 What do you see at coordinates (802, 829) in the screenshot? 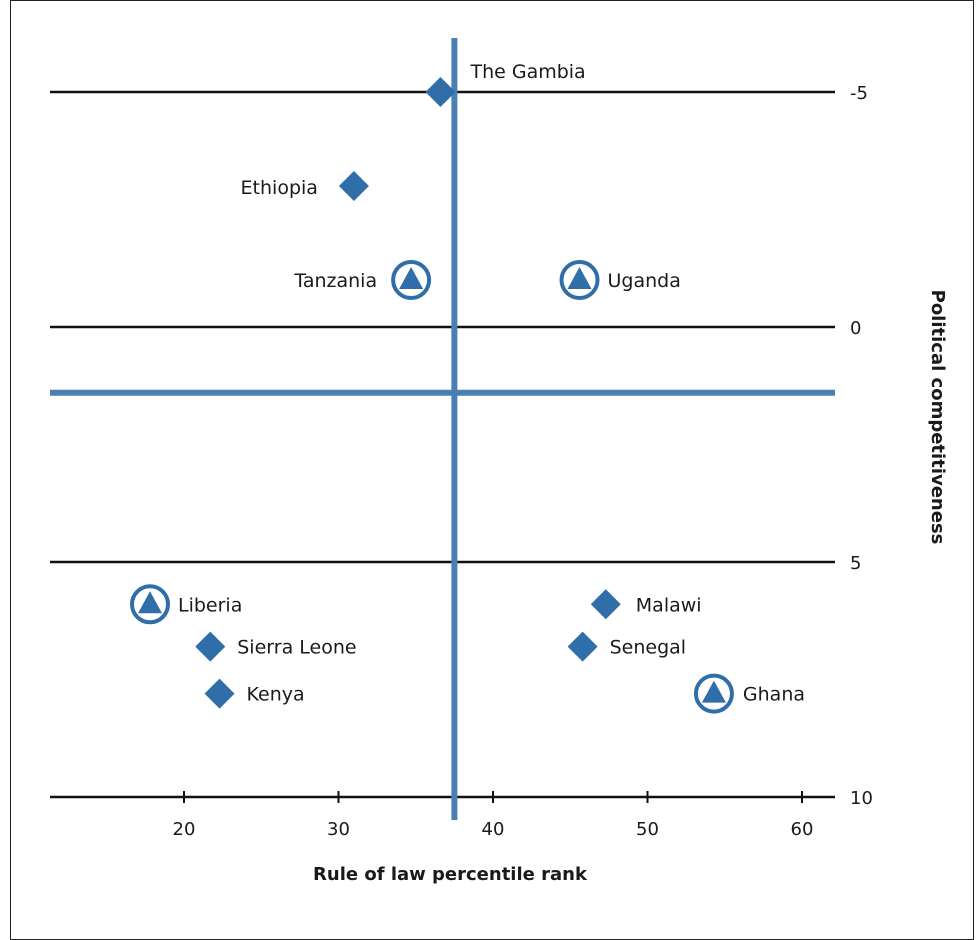
I see `x-tick-label: 60` at bounding box center [802, 829].